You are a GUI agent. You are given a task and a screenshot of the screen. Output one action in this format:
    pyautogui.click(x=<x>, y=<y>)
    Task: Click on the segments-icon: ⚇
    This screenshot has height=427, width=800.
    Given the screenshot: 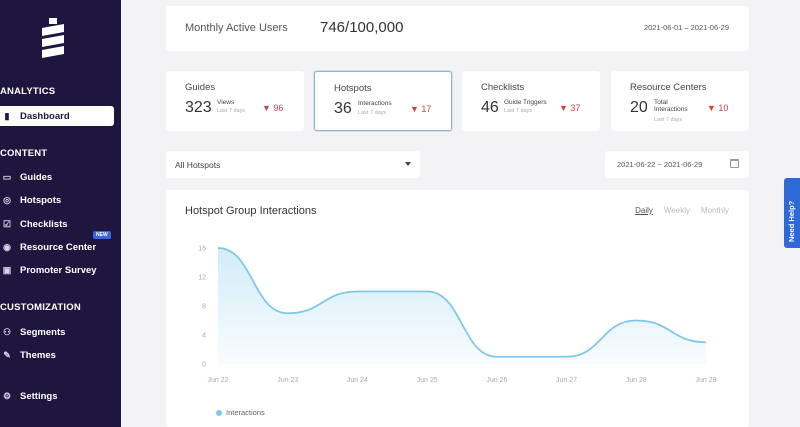 What is the action you would take?
    pyautogui.click(x=7, y=331)
    